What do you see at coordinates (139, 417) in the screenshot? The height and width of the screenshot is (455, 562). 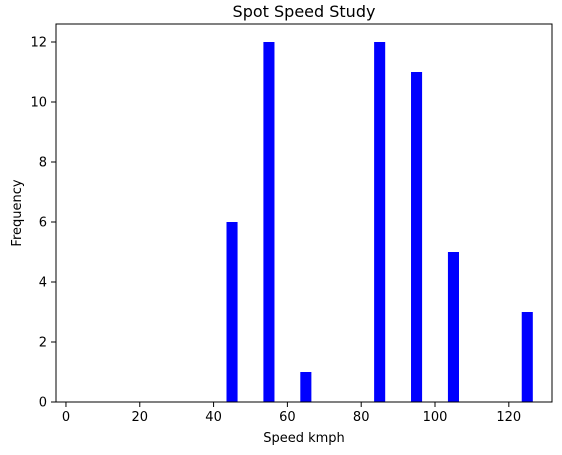 I see `x-tick-label: 20` at bounding box center [139, 417].